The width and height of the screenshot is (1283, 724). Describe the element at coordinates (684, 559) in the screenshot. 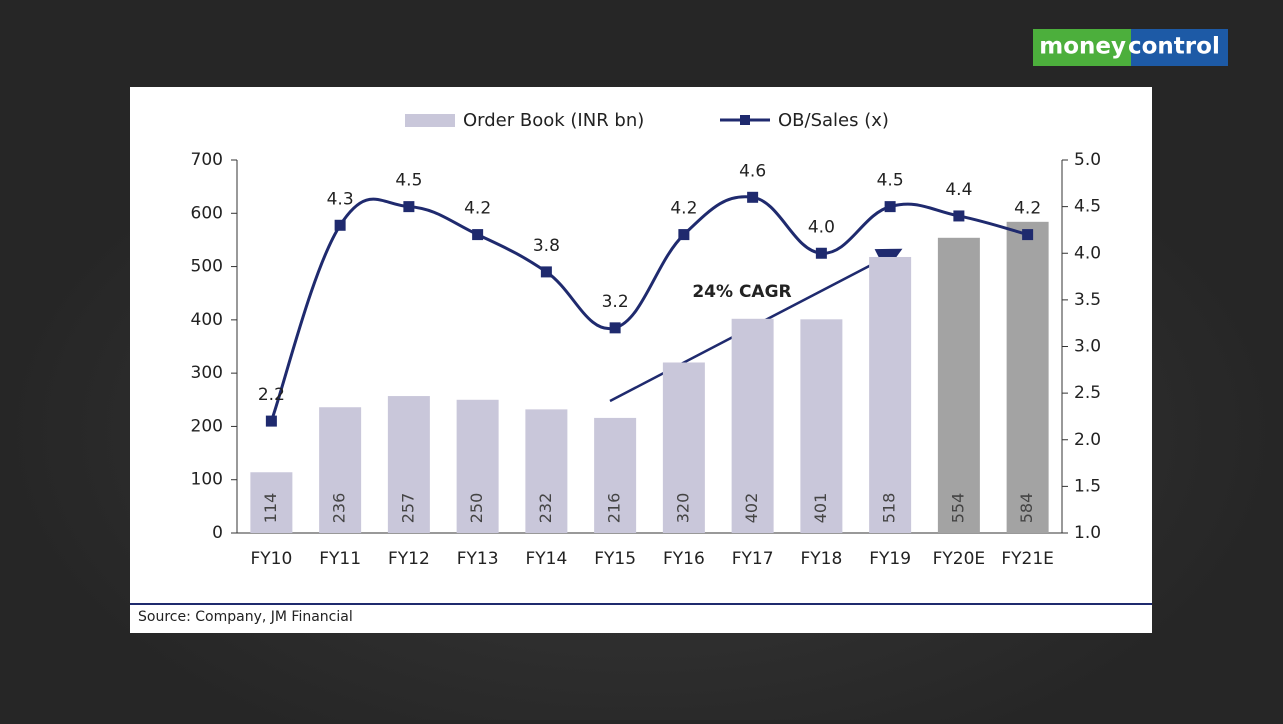

I see `x-tick-label: FY16` at that location.